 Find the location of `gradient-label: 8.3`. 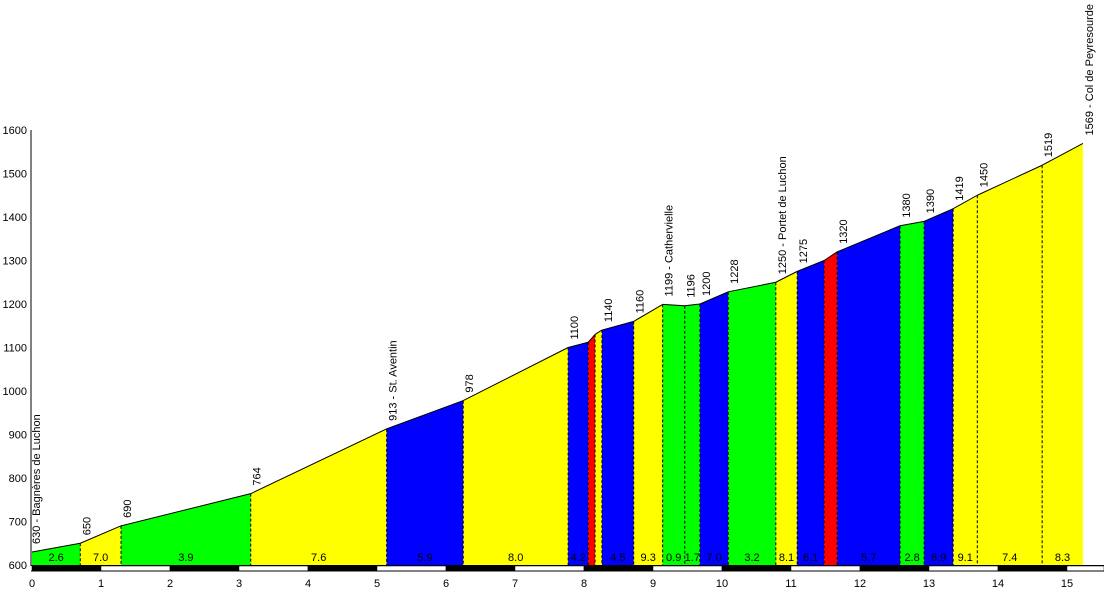

gradient-label: 8.3 is located at coordinates (1062, 558).